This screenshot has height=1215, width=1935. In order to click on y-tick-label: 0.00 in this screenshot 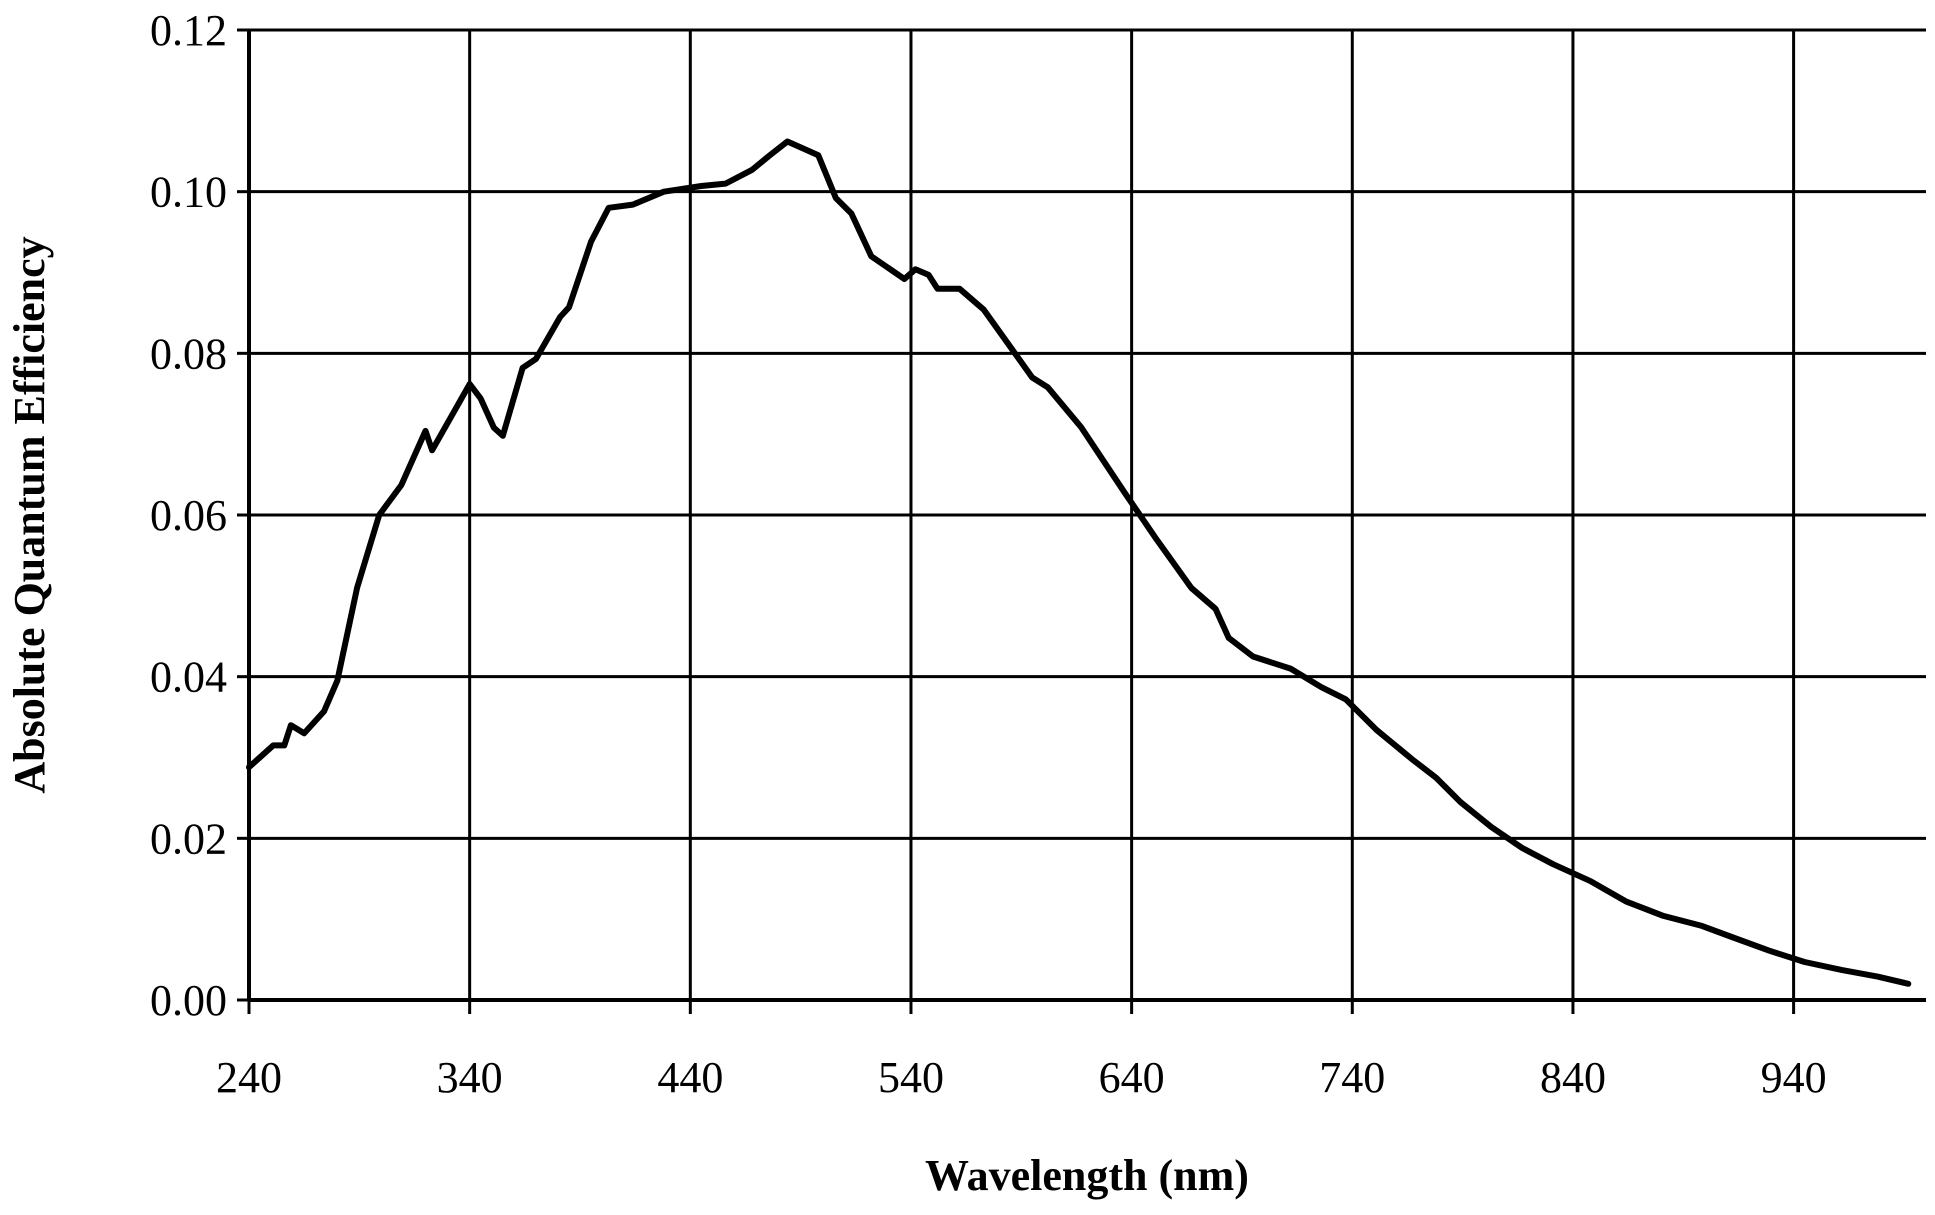, I will do `click(188, 1000)`.